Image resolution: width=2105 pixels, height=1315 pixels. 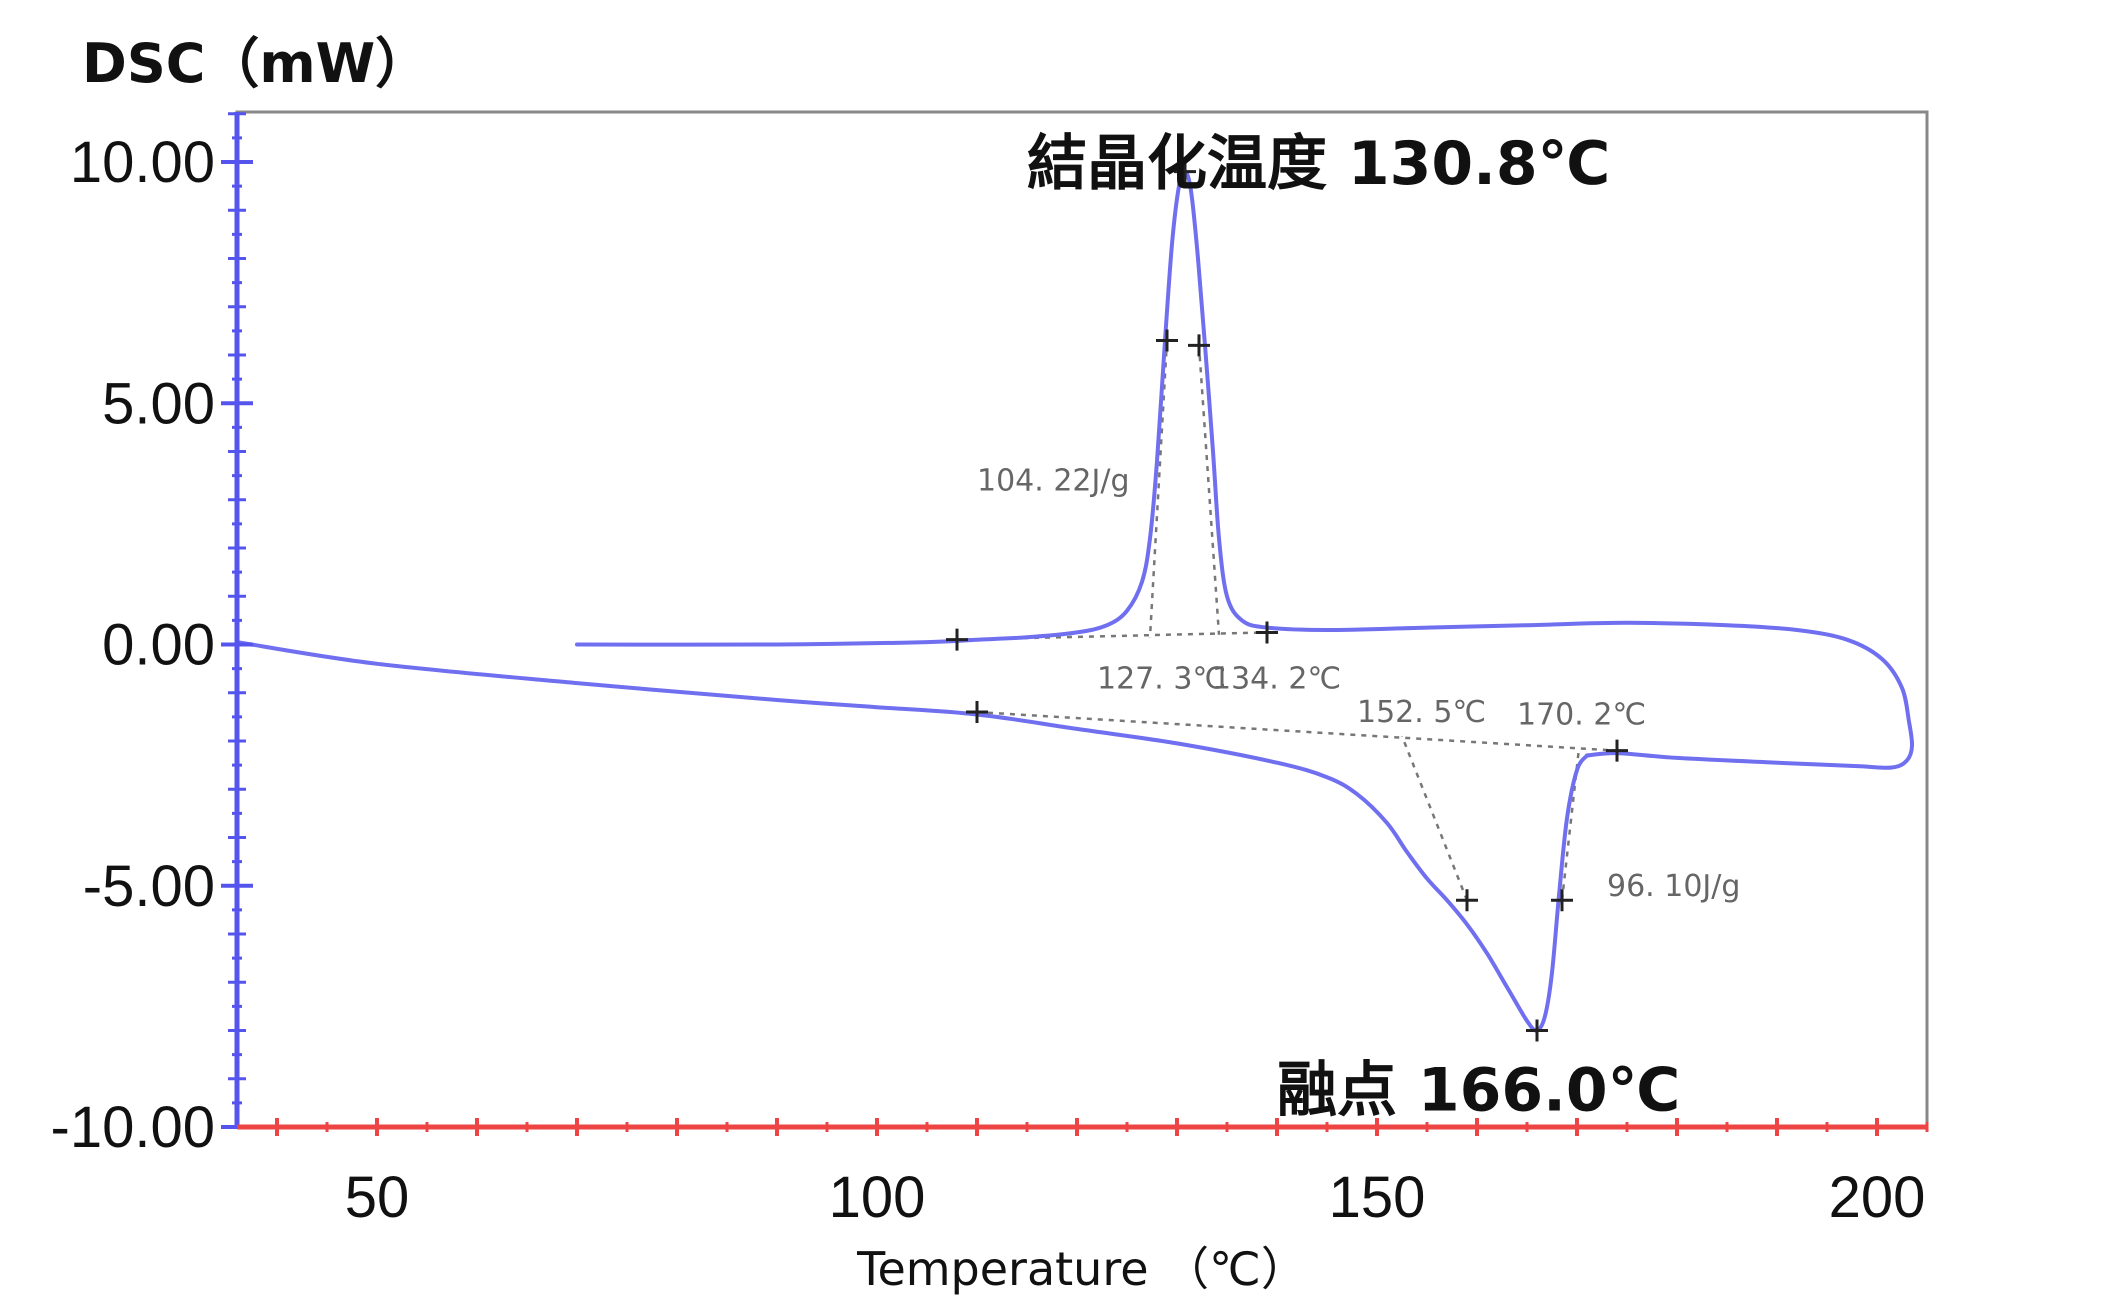 I want to click on value-annotation: 170. 2℃, so click(x=1581, y=714).